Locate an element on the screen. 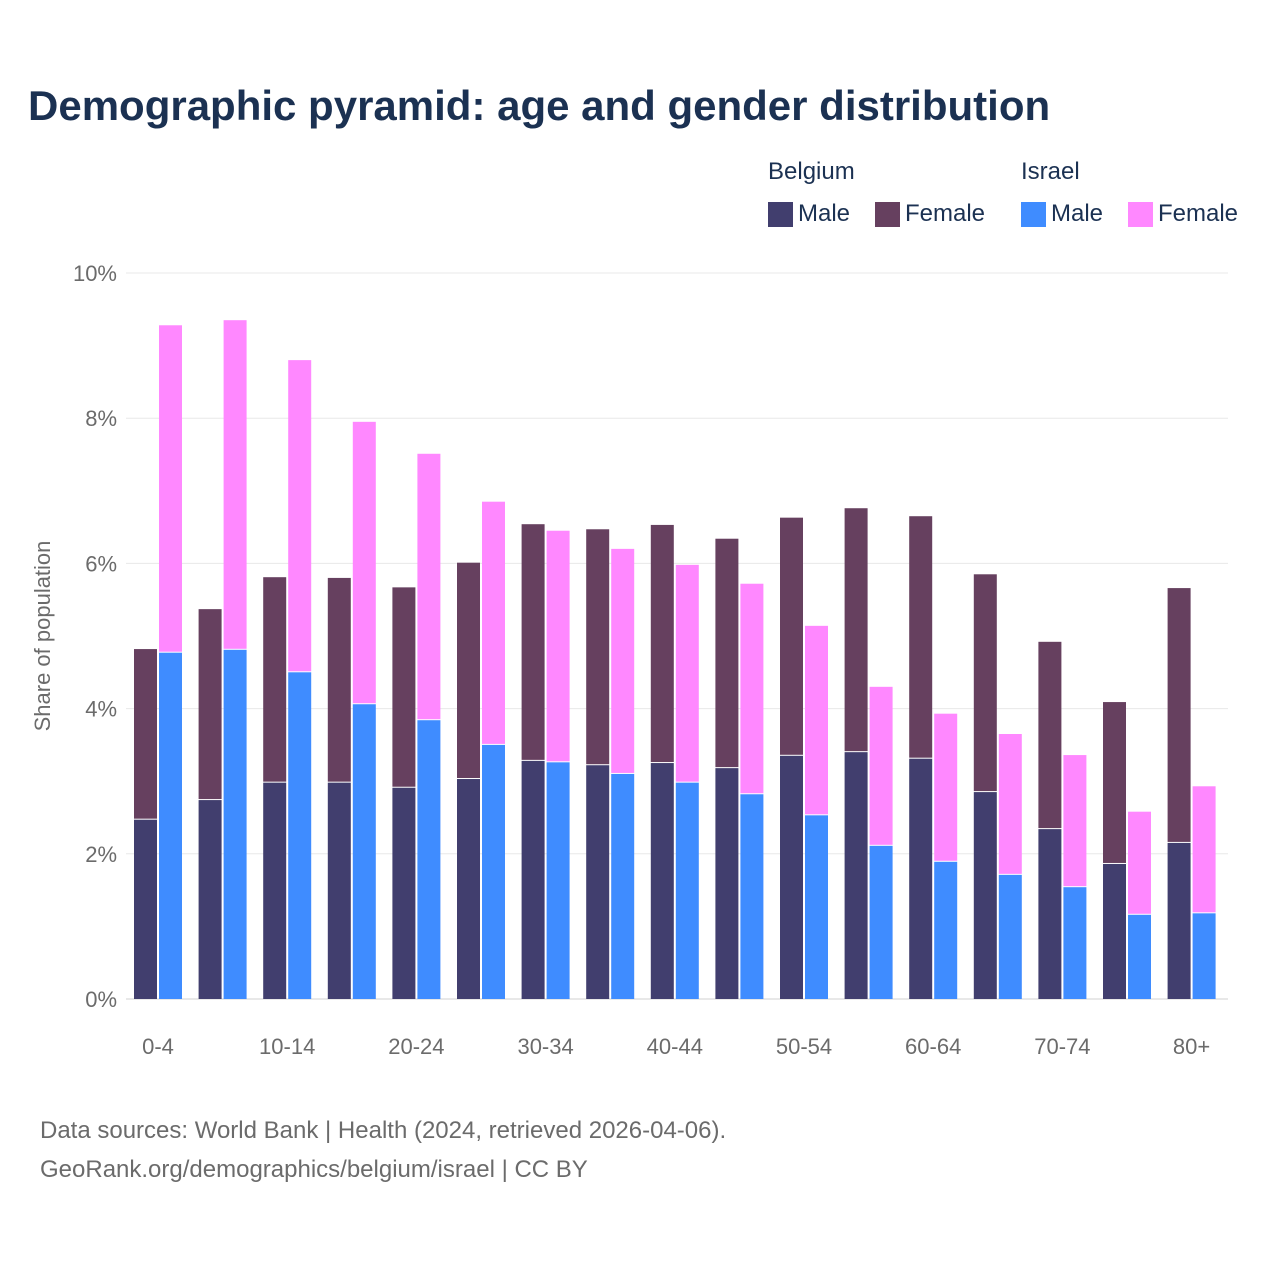 This screenshot has height=1280, width=1280. legend-item-belgium-male: Male is located at coordinates (809, 214).